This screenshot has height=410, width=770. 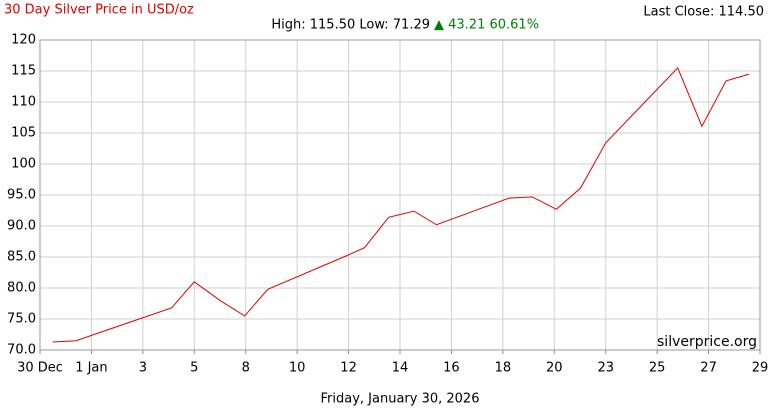 What do you see at coordinates (708, 368) in the screenshot?
I see `x-tick-label: 27` at bounding box center [708, 368].